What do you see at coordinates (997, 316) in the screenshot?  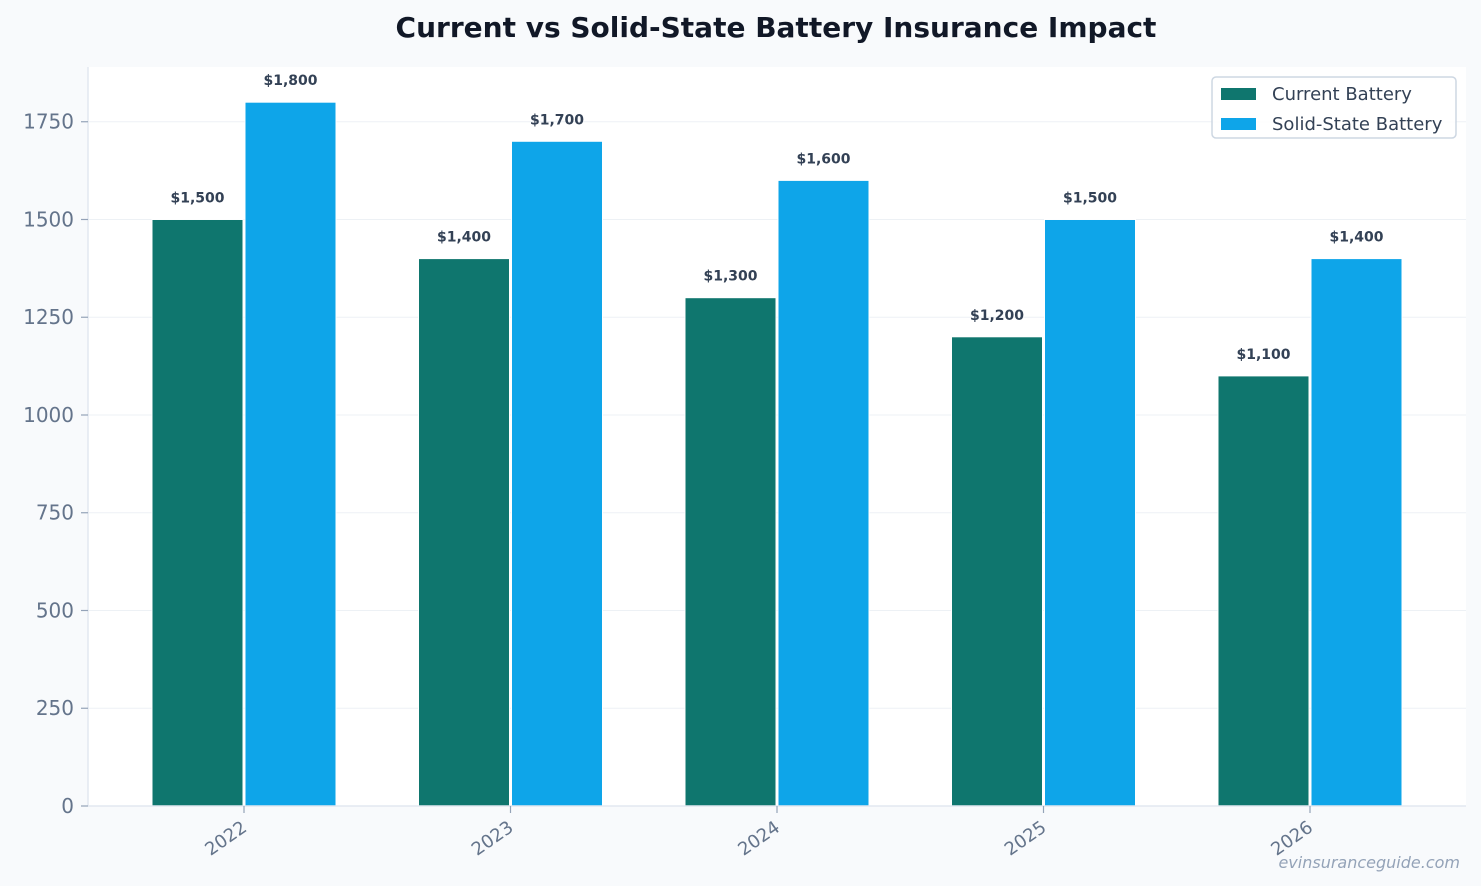 I see `bar-value-label: $1,200` at bounding box center [997, 316].